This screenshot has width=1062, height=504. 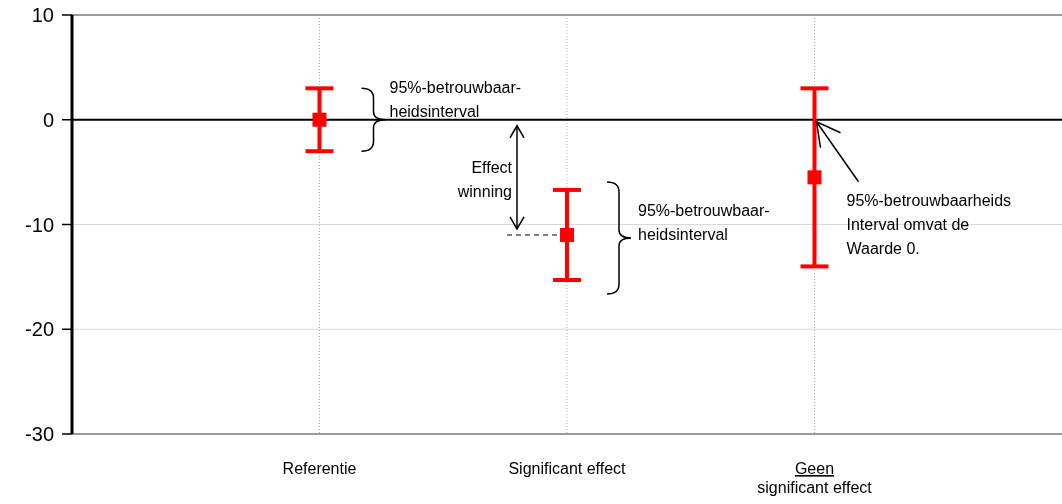 I want to click on annotation: 95%-betrouwbaarheids Interval omvat de Waarde 0., so click(x=929, y=224).